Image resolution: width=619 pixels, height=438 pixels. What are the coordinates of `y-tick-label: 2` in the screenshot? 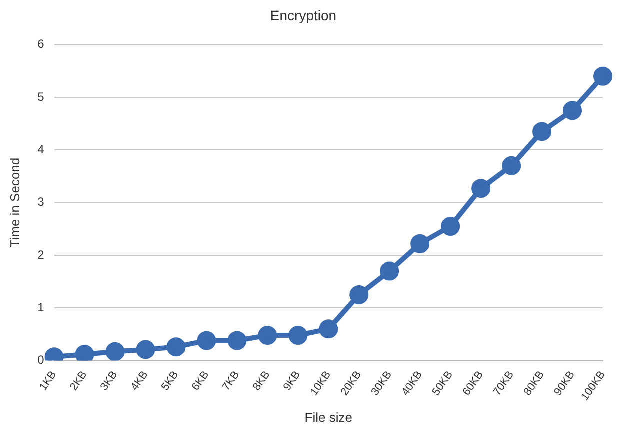 It's located at (41, 255).